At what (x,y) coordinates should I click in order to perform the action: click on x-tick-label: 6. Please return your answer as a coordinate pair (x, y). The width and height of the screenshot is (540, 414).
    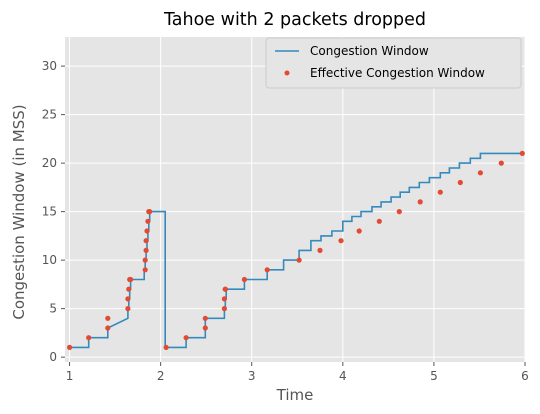
    Looking at the image, I should click on (525, 376).